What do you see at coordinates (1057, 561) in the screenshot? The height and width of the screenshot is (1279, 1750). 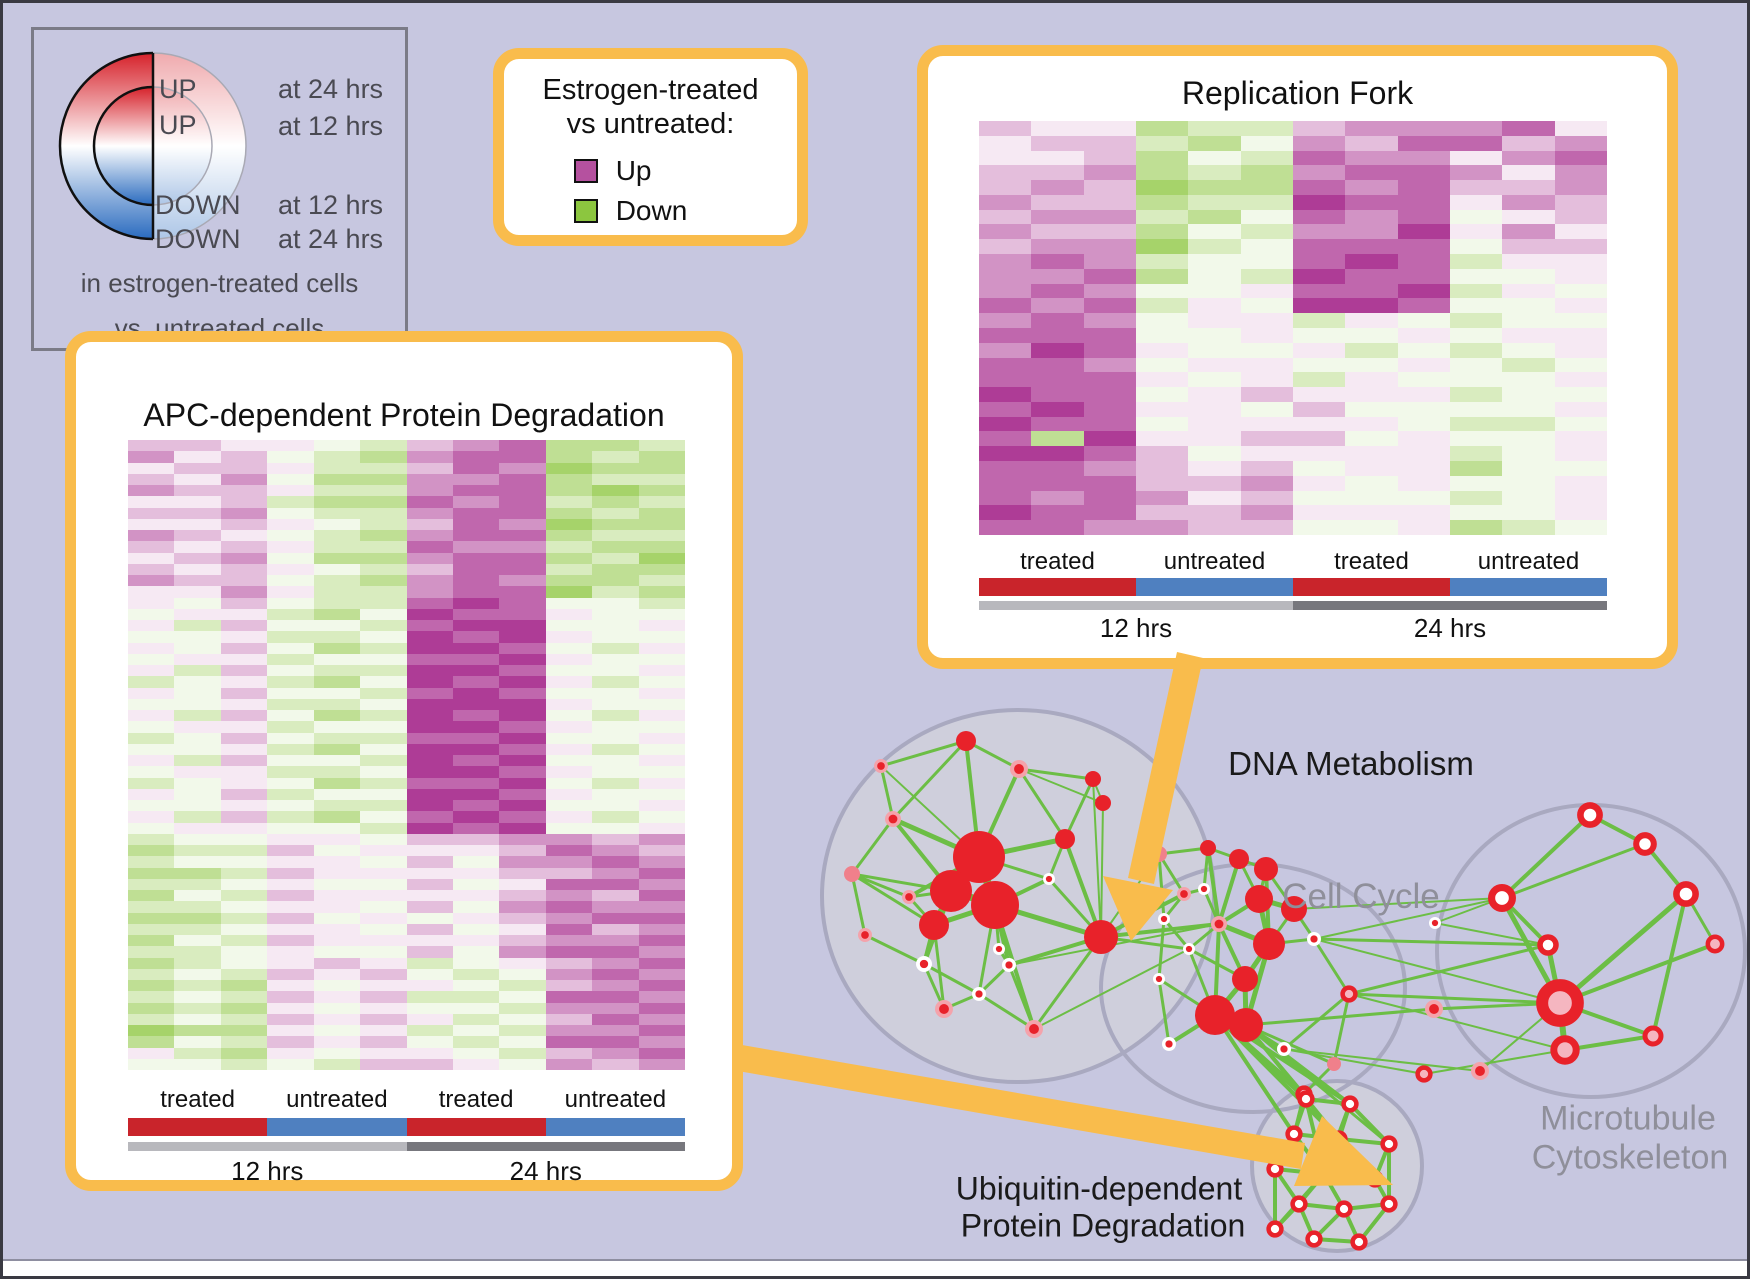 I see `condition-label: treated` at bounding box center [1057, 561].